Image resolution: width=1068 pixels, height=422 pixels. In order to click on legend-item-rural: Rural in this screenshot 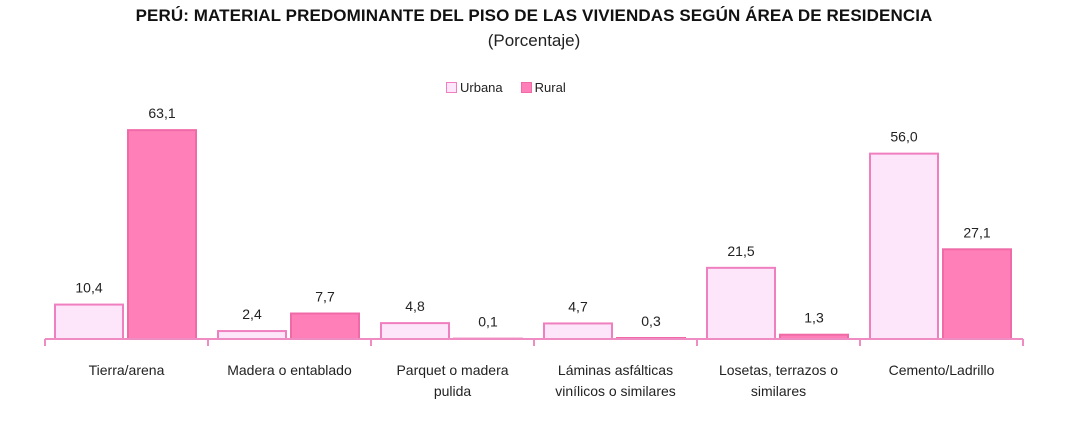, I will do `click(543, 87)`.